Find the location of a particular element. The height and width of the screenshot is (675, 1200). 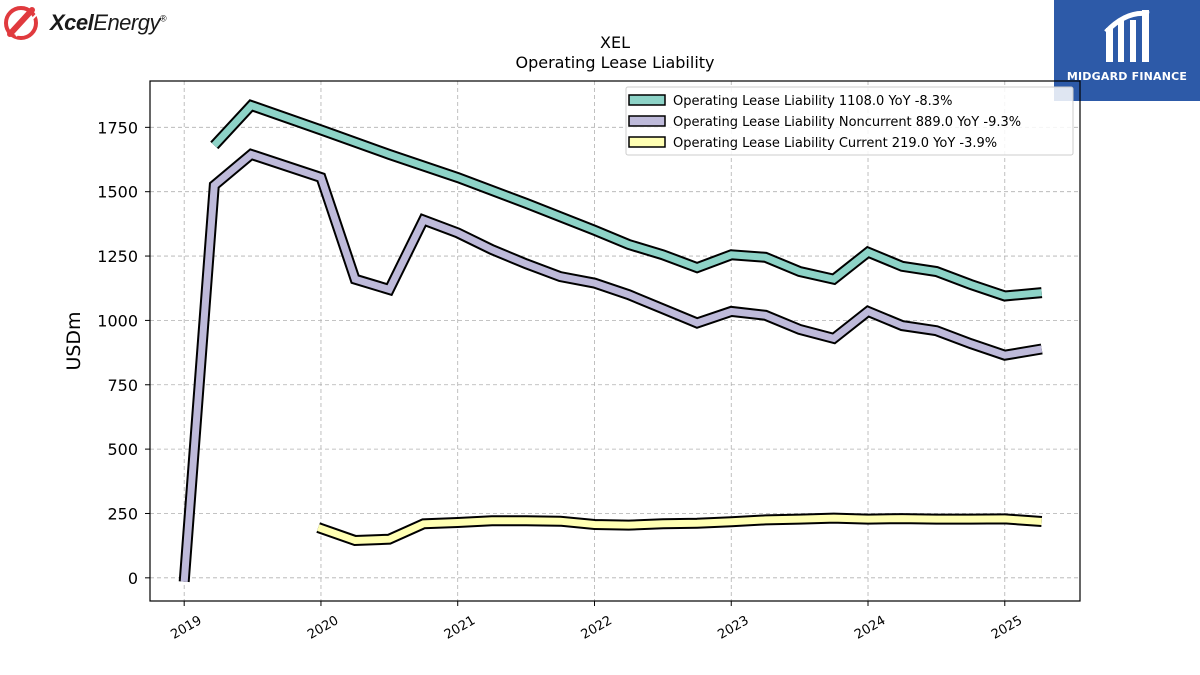

y-axis-label: USDm is located at coordinates (74, 340).